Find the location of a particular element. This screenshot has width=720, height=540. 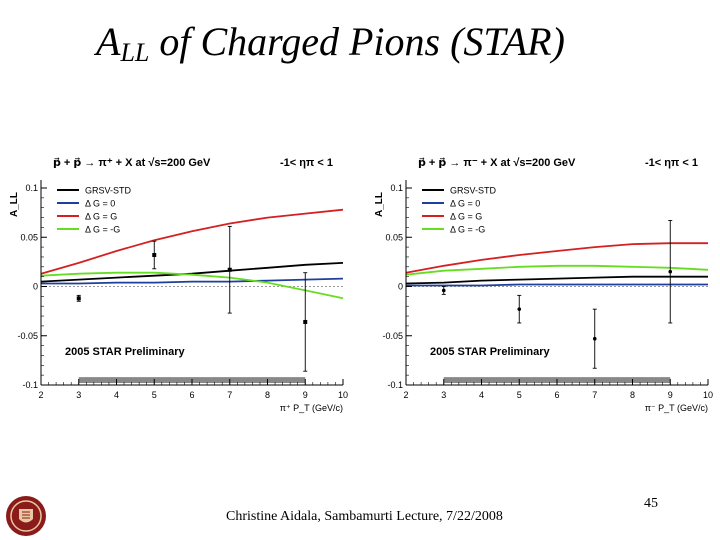

slide-title: ALL of Charged Pions (STAR) is located at coordinates (330, 44).